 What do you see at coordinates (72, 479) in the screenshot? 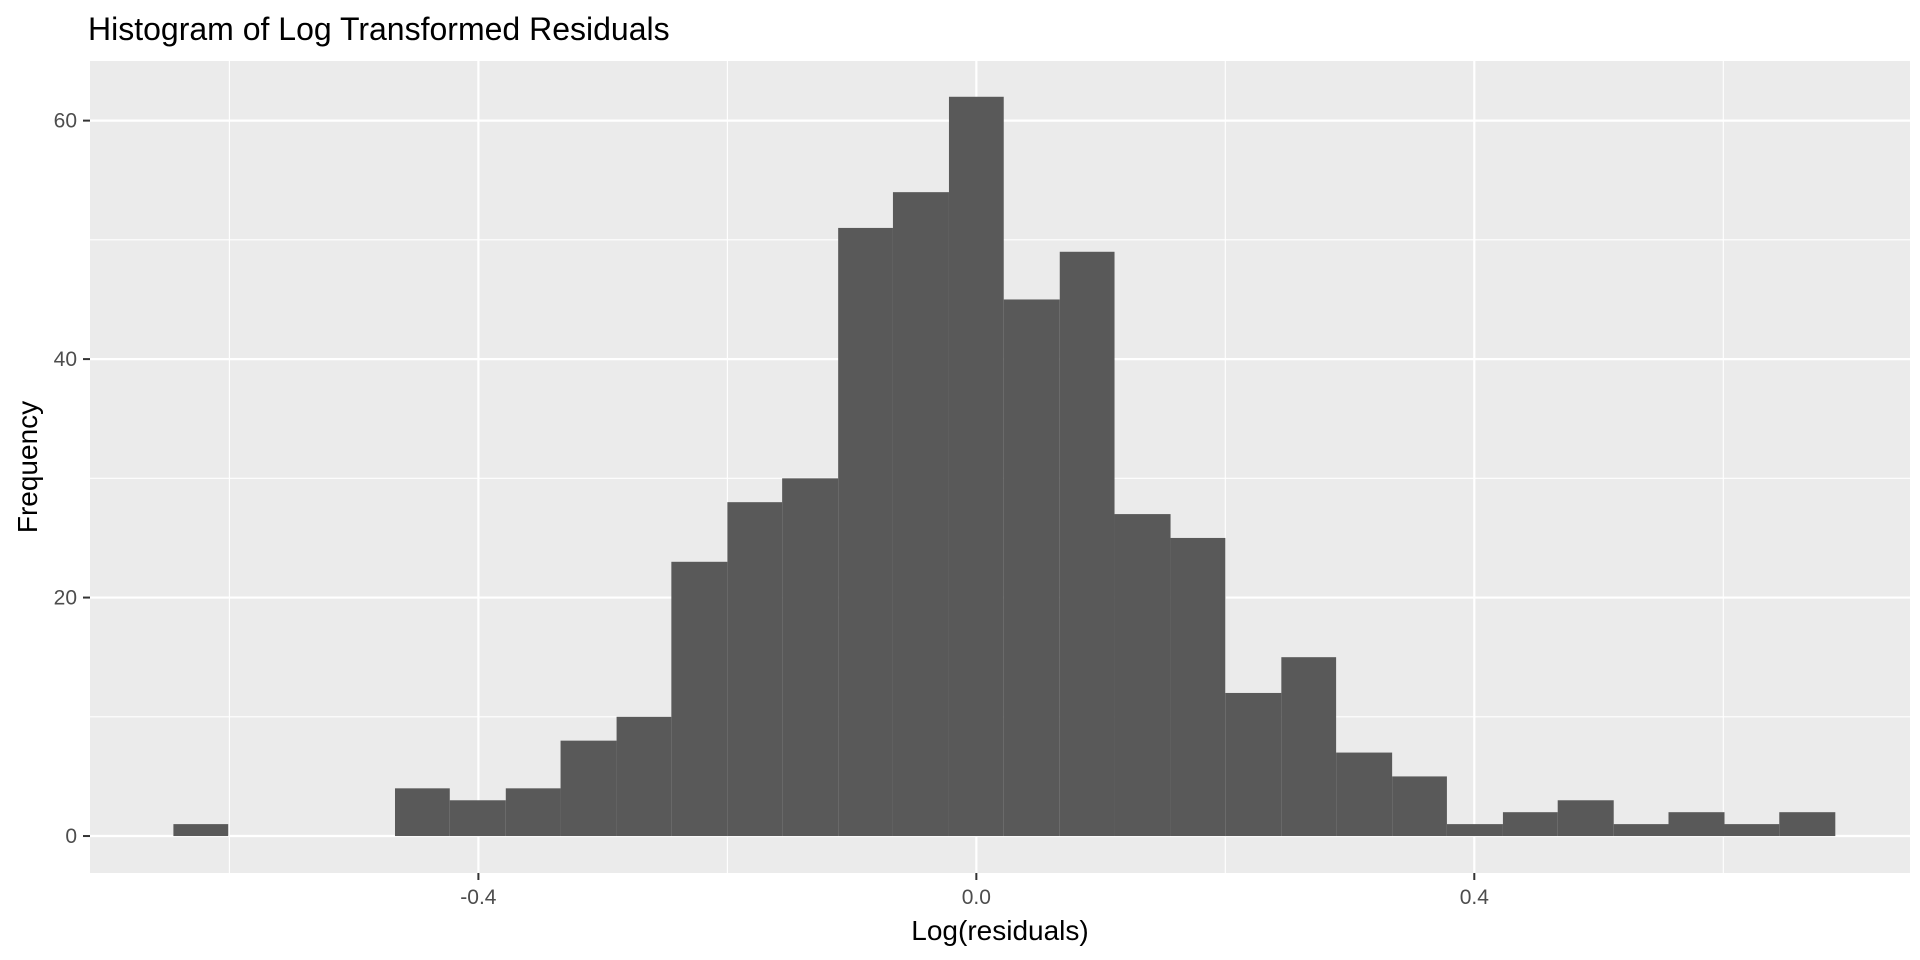
I see `y-axis-ticks: 0 20 40 60` at bounding box center [72, 479].